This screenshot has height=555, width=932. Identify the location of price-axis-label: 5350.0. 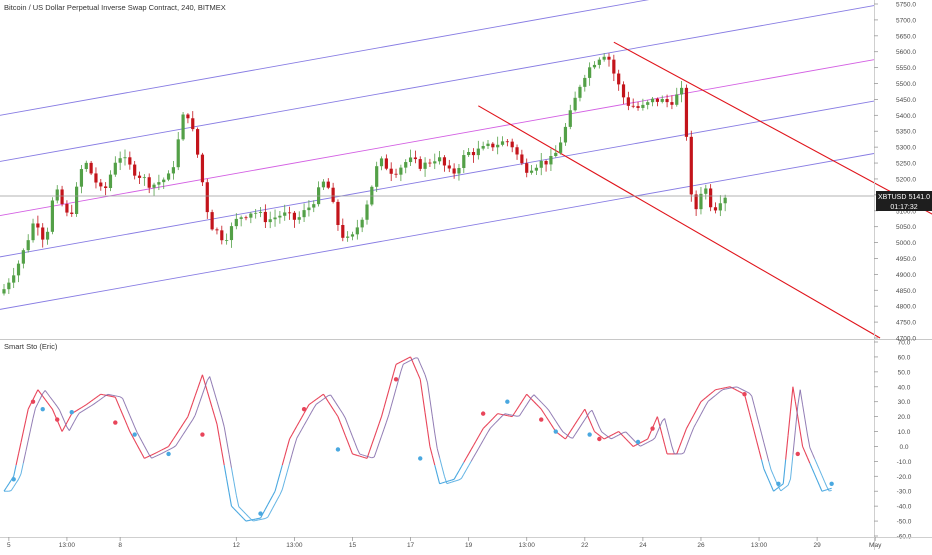
(906, 132).